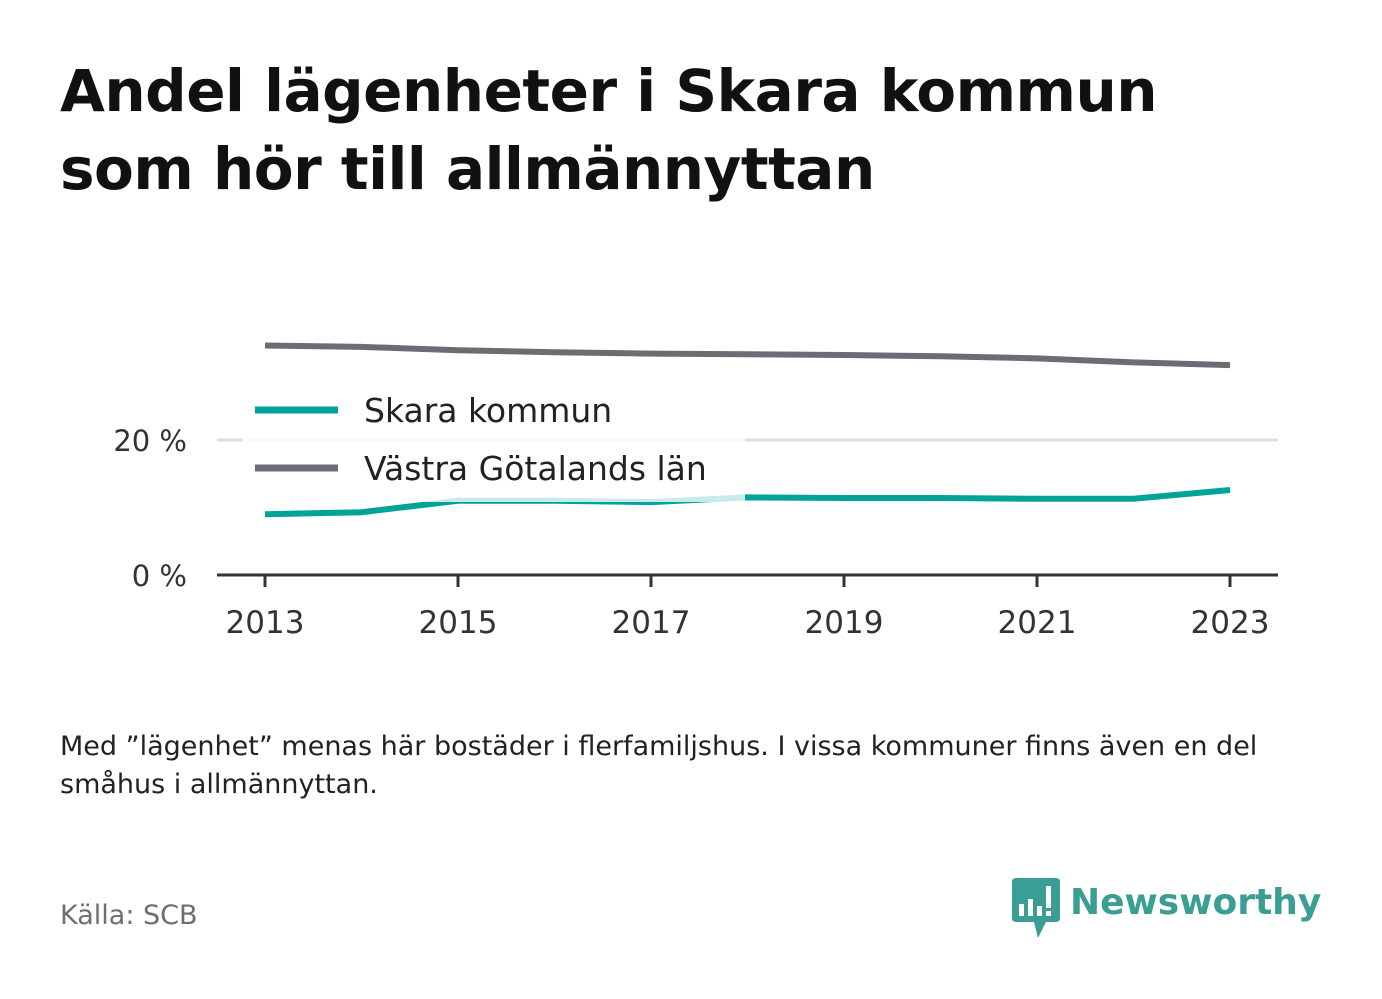 The height and width of the screenshot is (999, 1382). What do you see at coordinates (150, 441) in the screenshot?
I see `y-tick-label: 20 %` at bounding box center [150, 441].